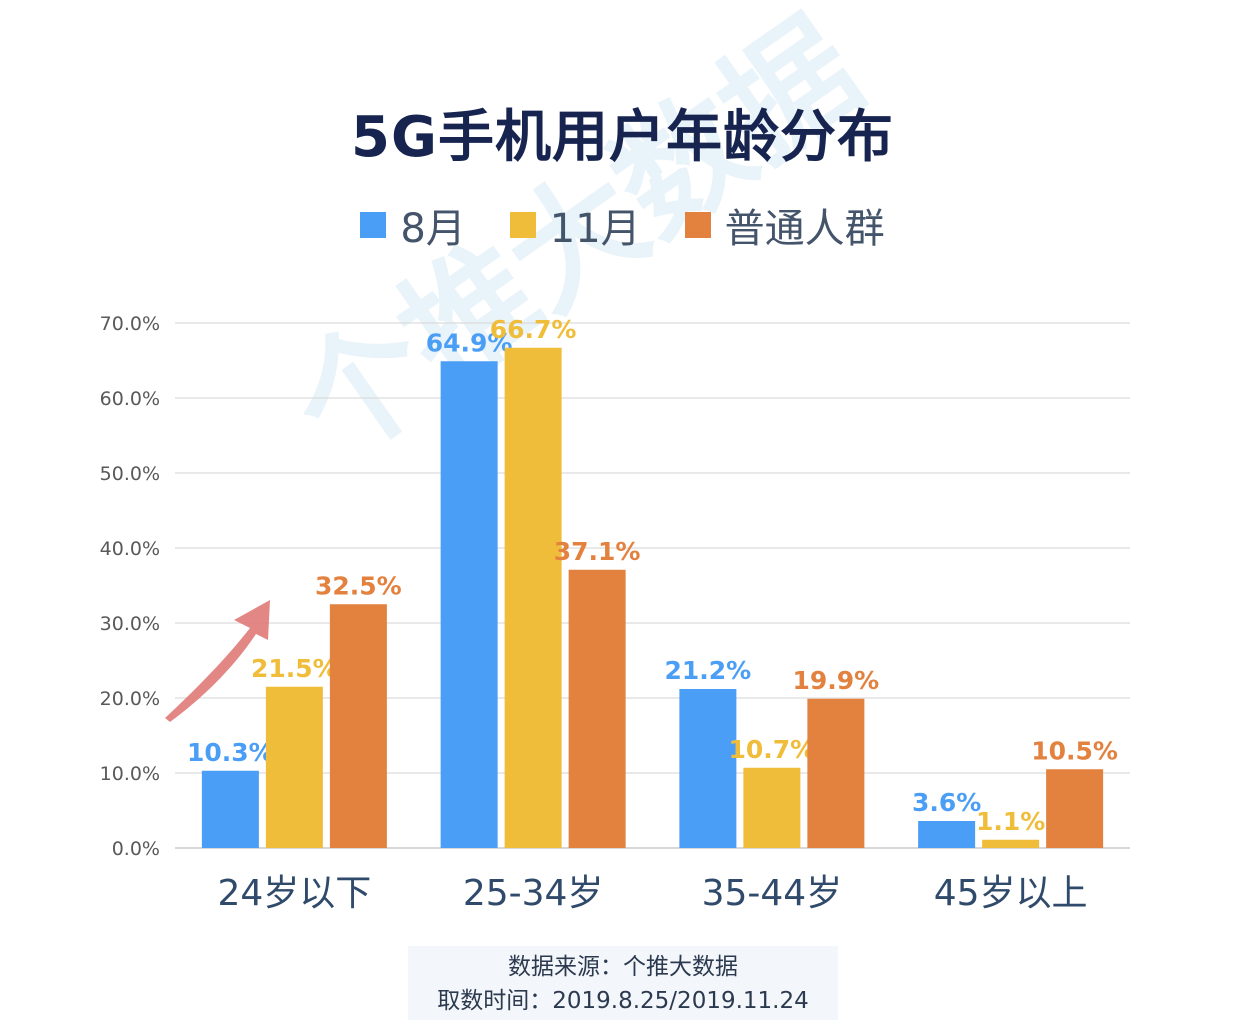 The height and width of the screenshot is (1022, 1245). I want to click on data-label: 1.1%, so click(1010, 821).